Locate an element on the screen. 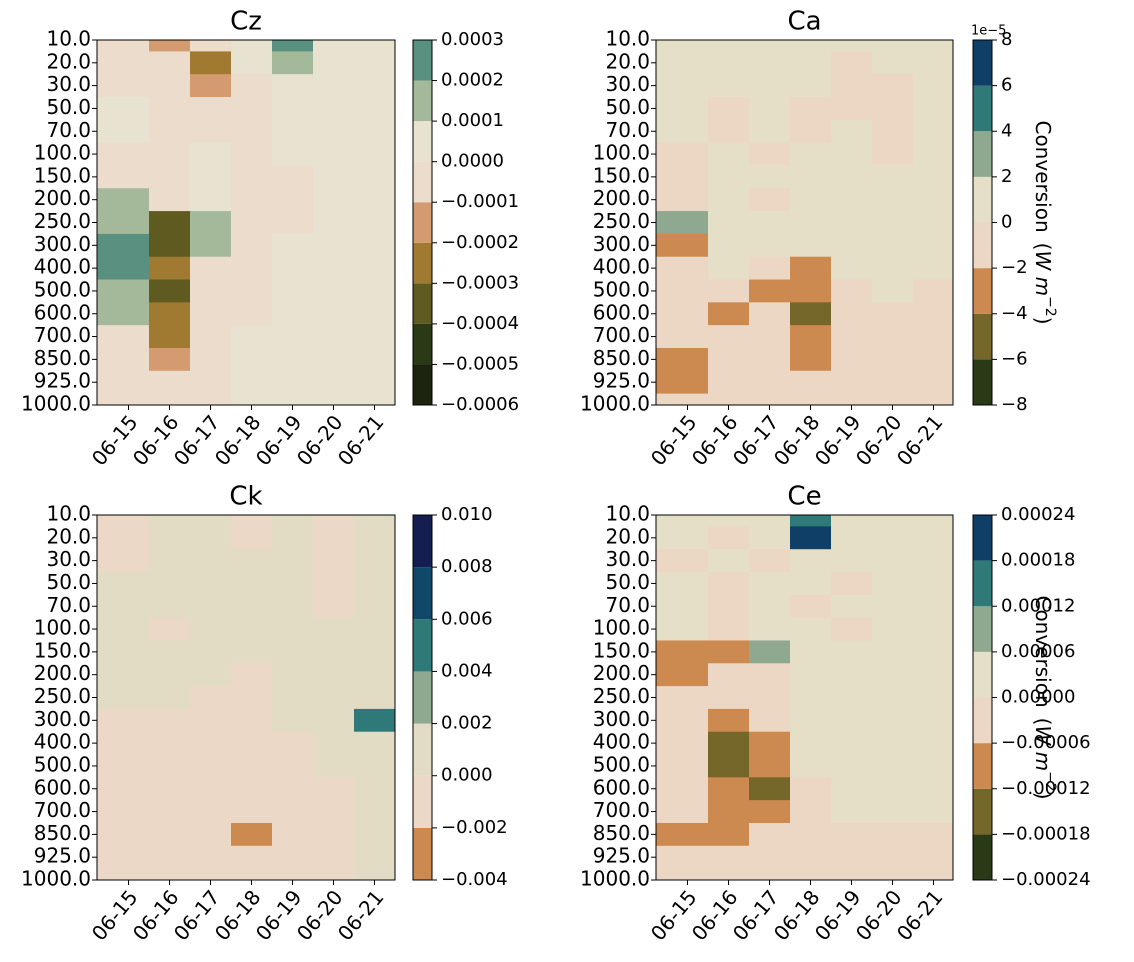 This screenshot has width=1134, height=962. y-tick-label: 1000.0 is located at coordinates (56, 879).